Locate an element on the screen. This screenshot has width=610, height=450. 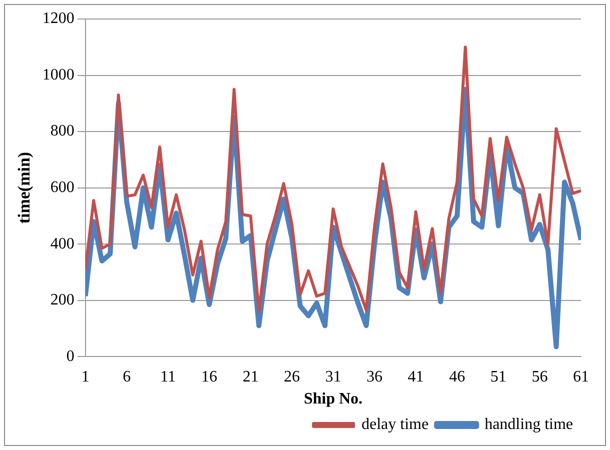
x-axis-title: Ship No. is located at coordinates (333, 399).